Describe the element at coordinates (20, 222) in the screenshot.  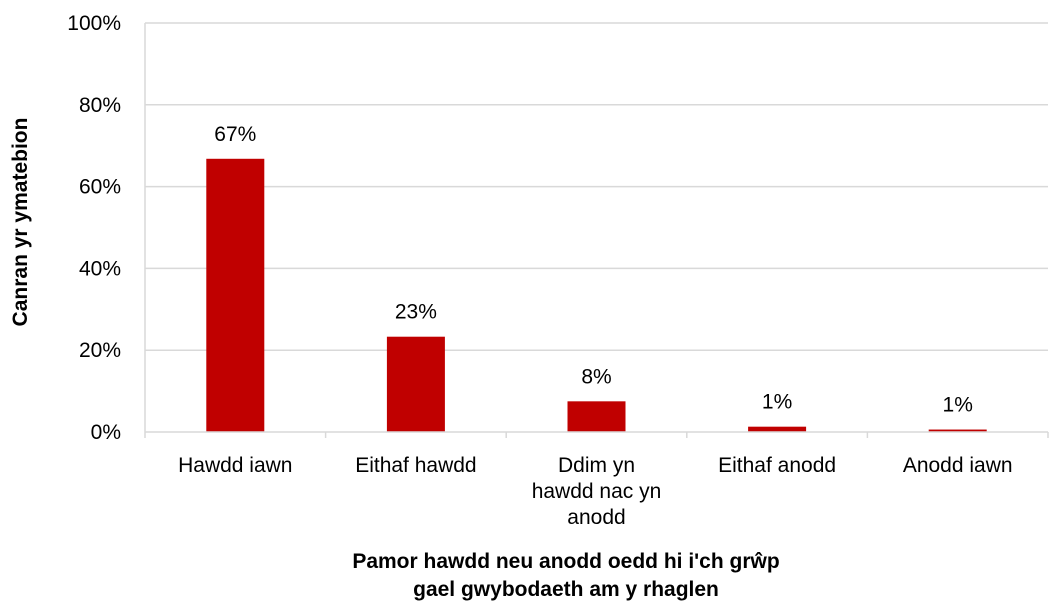
I see `y-axis-title: Canran yr ymatebion` at that location.